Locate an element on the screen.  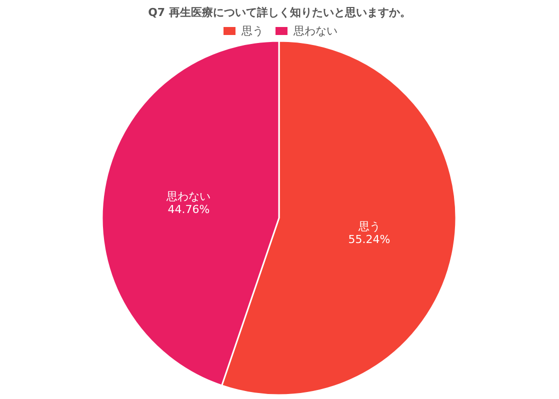
legend-label: 思わない is located at coordinates (315, 31).